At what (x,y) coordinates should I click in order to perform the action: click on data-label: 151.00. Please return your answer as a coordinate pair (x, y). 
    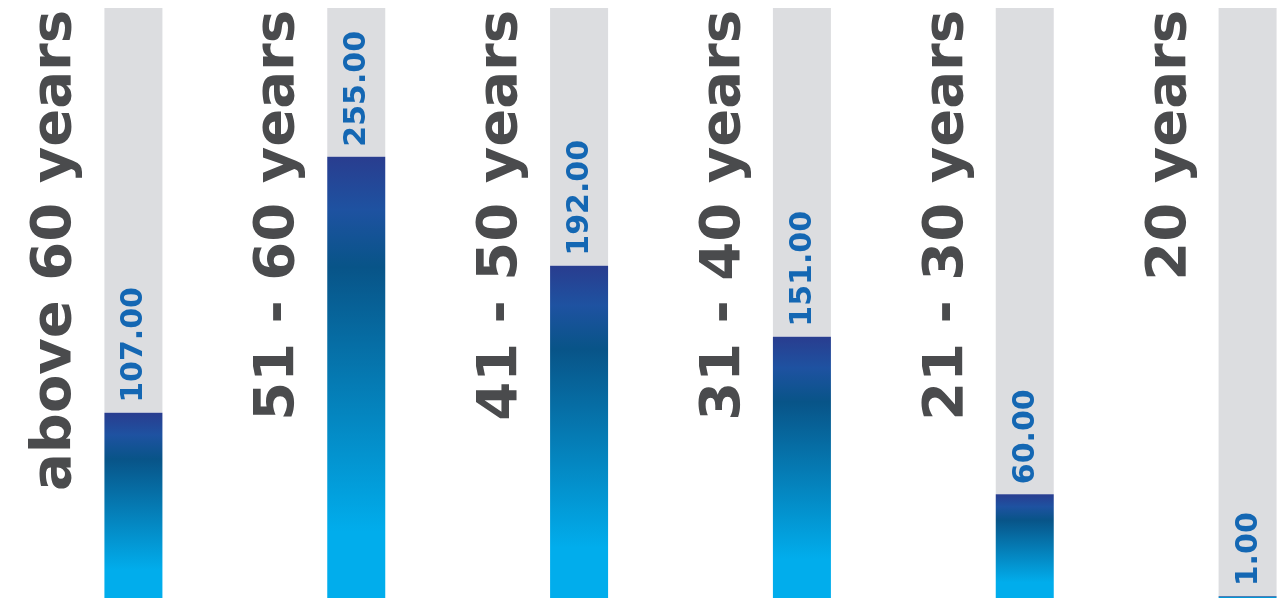
    Looking at the image, I should click on (800, 268).